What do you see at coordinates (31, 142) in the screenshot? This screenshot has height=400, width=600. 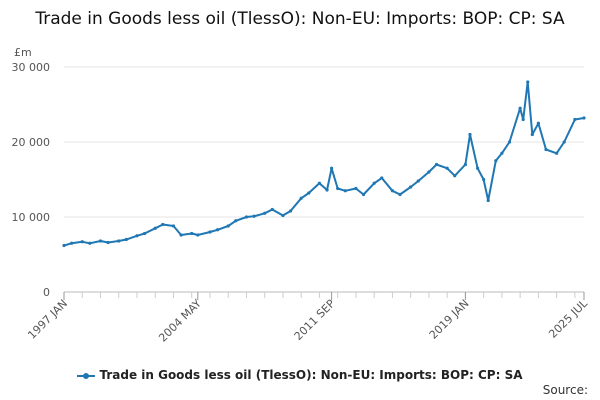 I see `y-tick-label: 20 000` at bounding box center [31, 142].